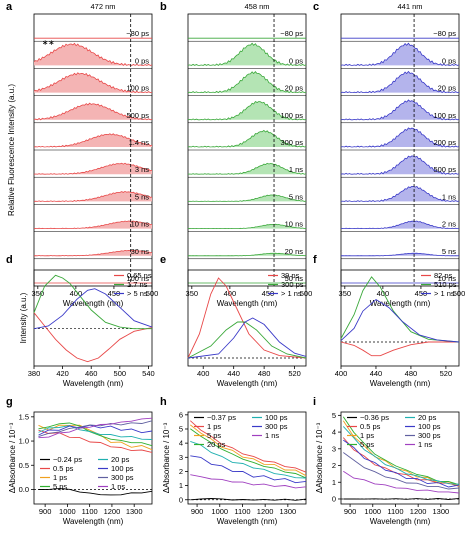 This screenshot has height=535, width=474. What do you see at coordinates (219, 511) in the screenshot?
I see `x-tick-label-h-1: 1000` at bounding box center [219, 511].